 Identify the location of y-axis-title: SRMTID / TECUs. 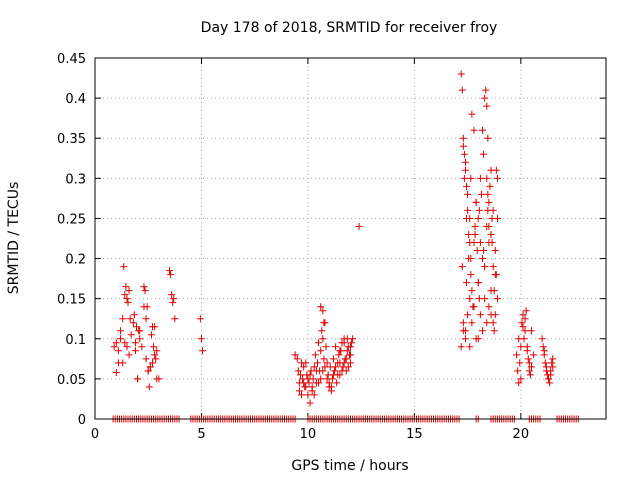
(14, 238).